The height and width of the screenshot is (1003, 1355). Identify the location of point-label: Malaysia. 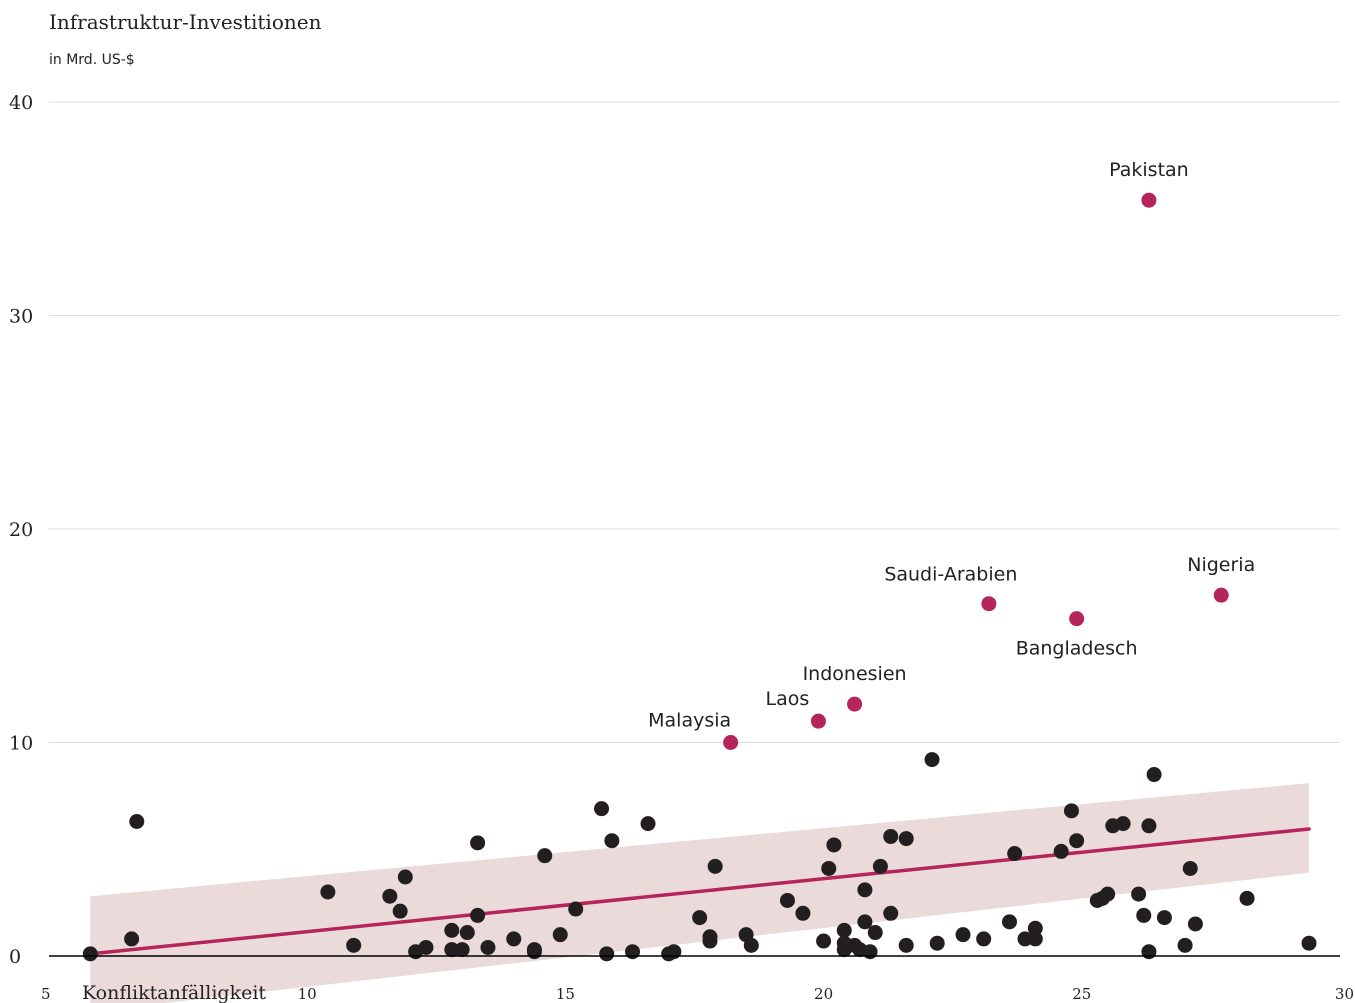
(689, 721).